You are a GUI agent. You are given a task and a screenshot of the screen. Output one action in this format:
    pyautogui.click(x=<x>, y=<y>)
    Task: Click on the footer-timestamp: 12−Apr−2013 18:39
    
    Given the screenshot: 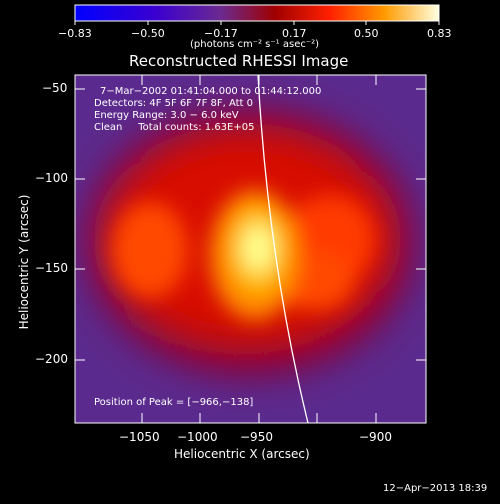 What is the action you would take?
    pyautogui.click(x=435, y=488)
    